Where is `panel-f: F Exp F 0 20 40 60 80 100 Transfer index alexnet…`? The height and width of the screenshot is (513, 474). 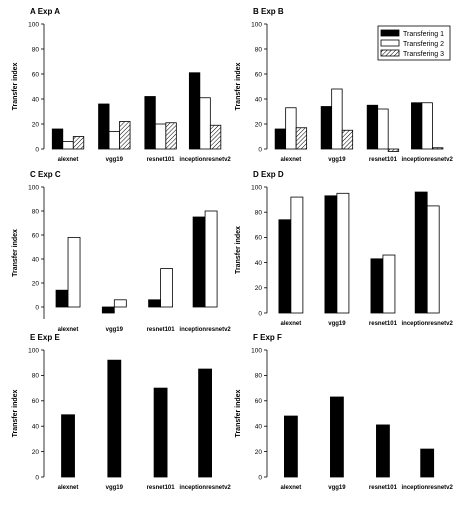
panel-f: F Exp F 0 20 40 60 80 100 Transfer index alexnet… is located at coordinates (344, 412).